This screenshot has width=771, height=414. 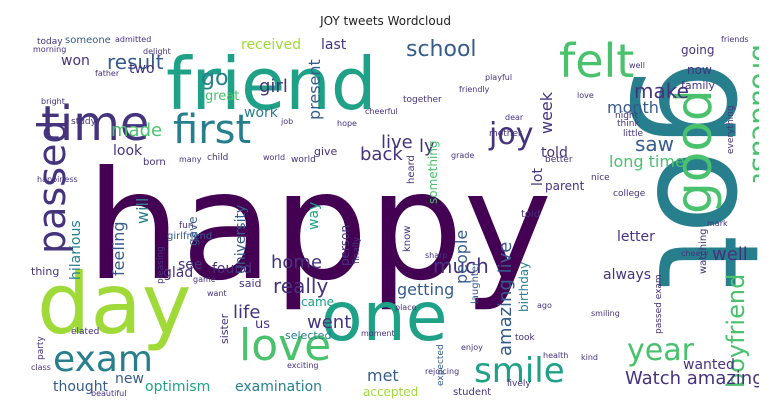 I want to click on word: going, so click(x=698, y=50).